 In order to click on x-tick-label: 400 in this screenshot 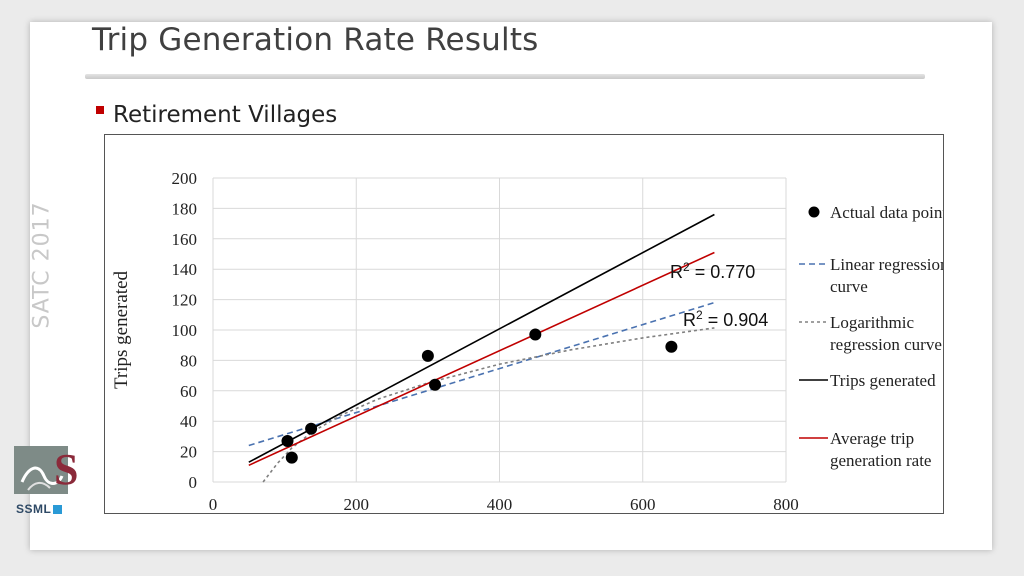, I will do `click(500, 504)`.